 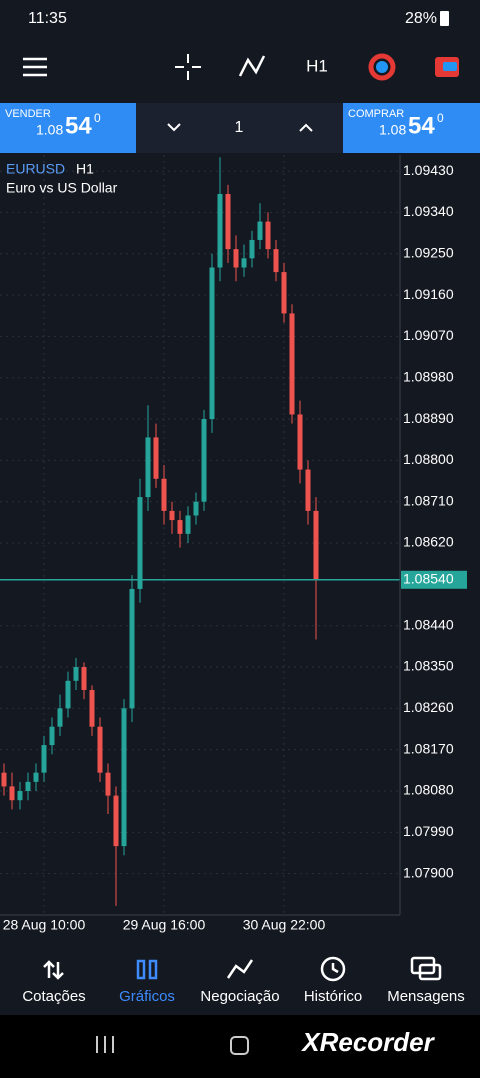 What do you see at coordinates (421, 18) in the screenshot?
I see `status-battery: 28%` at bounding box center [421, 18].